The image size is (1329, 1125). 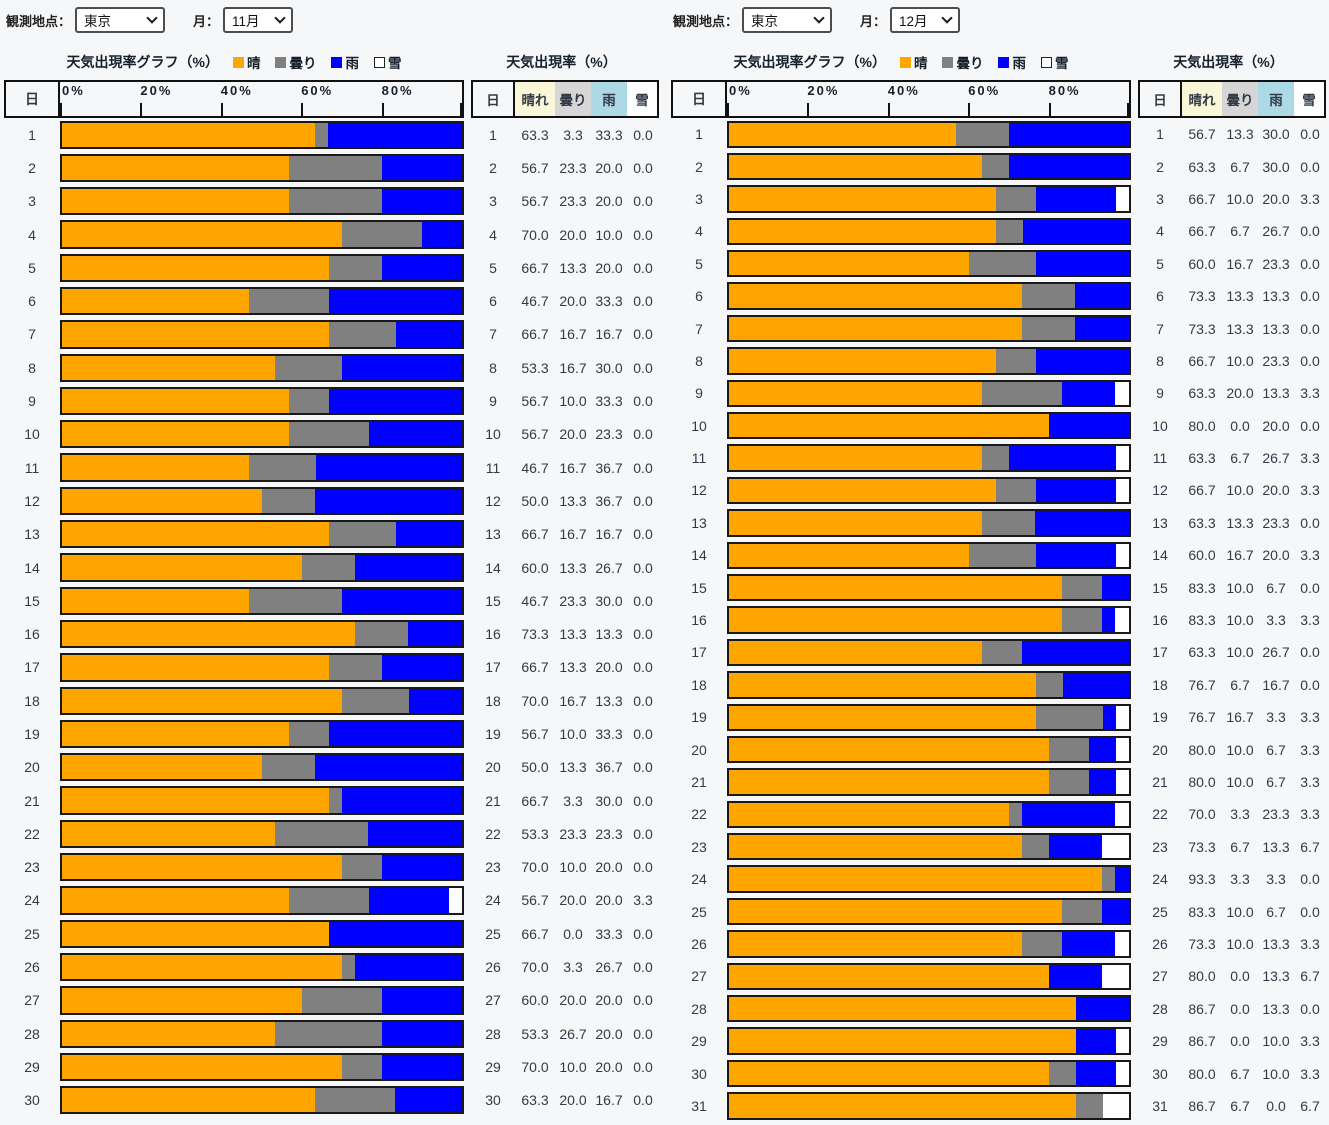 I want to click on axis-label: 80%, so click(x=1064, y=90).